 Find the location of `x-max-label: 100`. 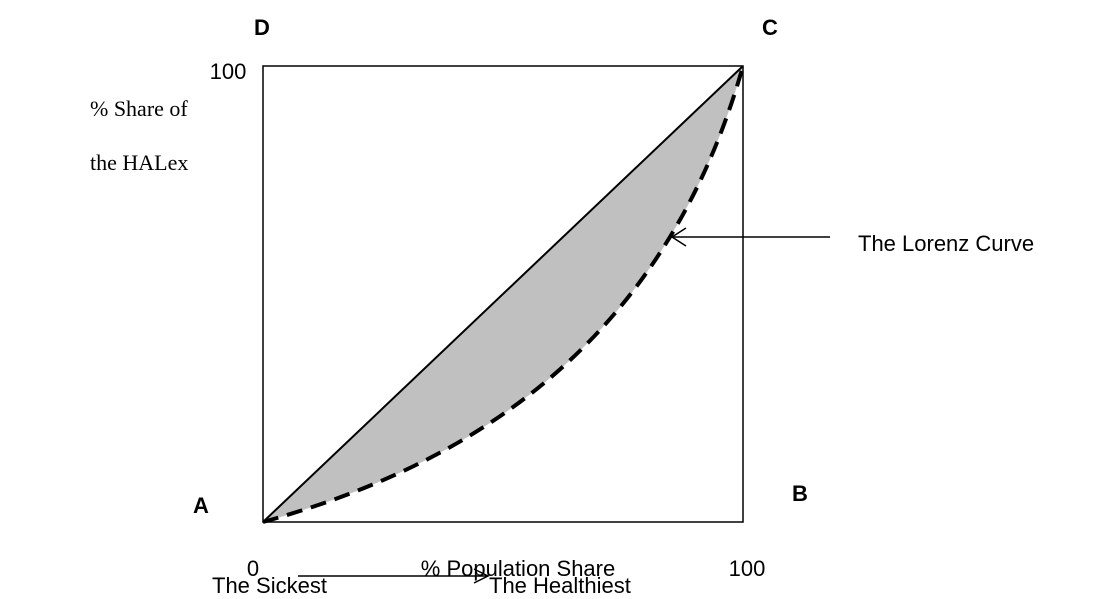

x-max-label: 100 is located at coordinates (747, 568).